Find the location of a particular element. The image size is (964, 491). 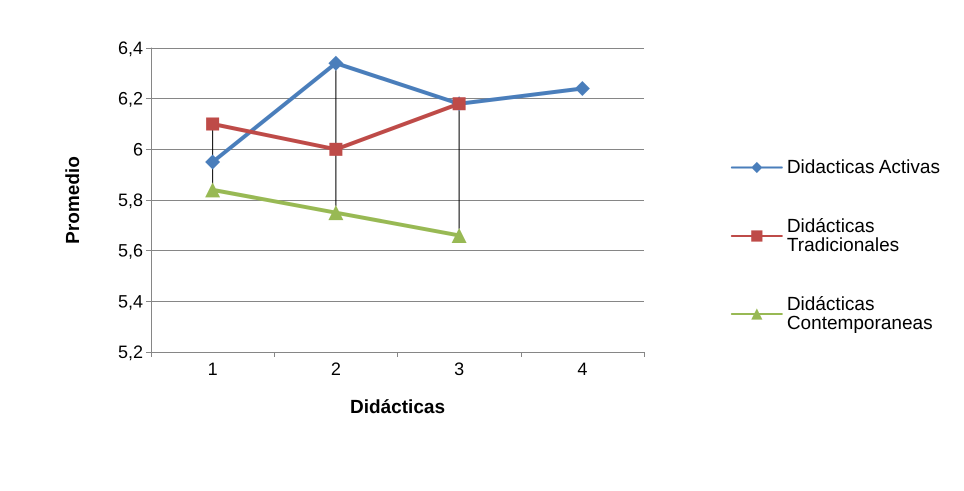

y-tick-label: 6,4 is located at coordinates (130, 48).